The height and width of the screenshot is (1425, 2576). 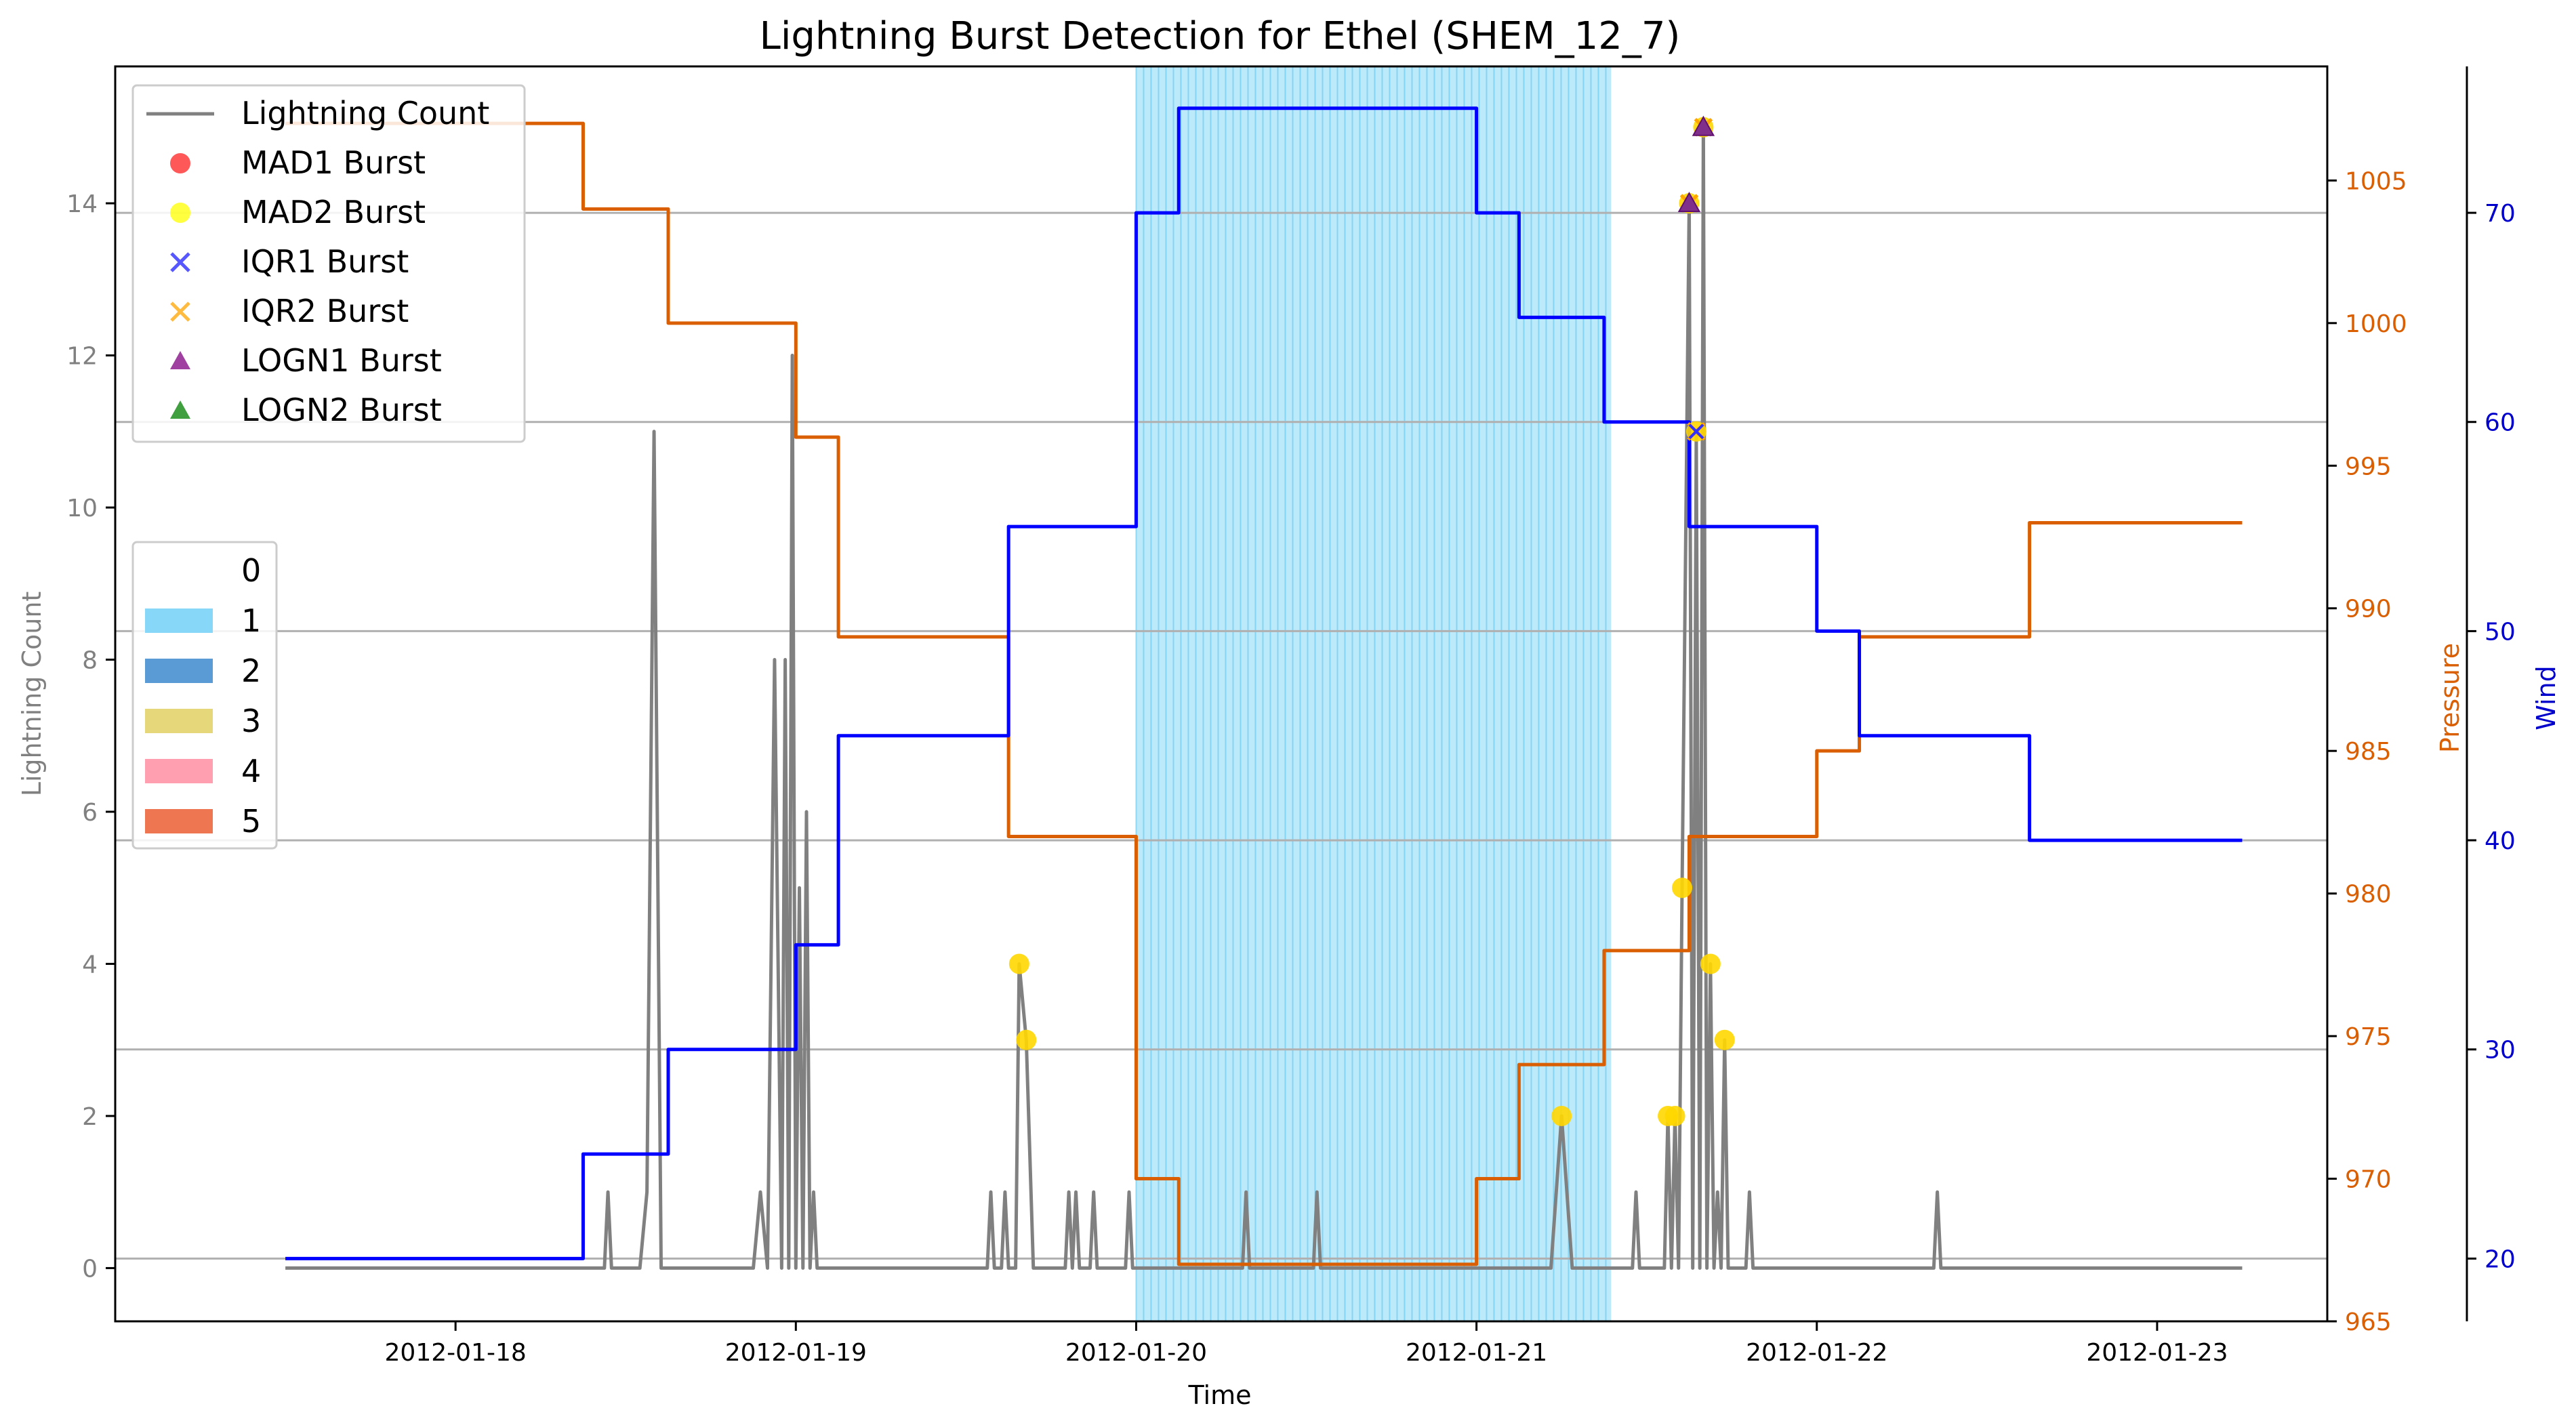 I want to click on y-tick-label-pressure: 990, so click(x=2368, y=609).